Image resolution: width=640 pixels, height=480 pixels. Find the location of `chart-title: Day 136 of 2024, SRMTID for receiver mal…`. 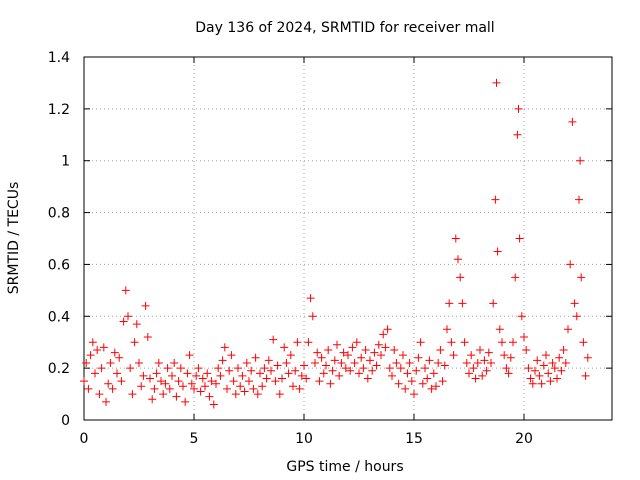

chart-title: Day 136 of 2024, SRMTID for receiver mal… is located at coordinates (344, 28).